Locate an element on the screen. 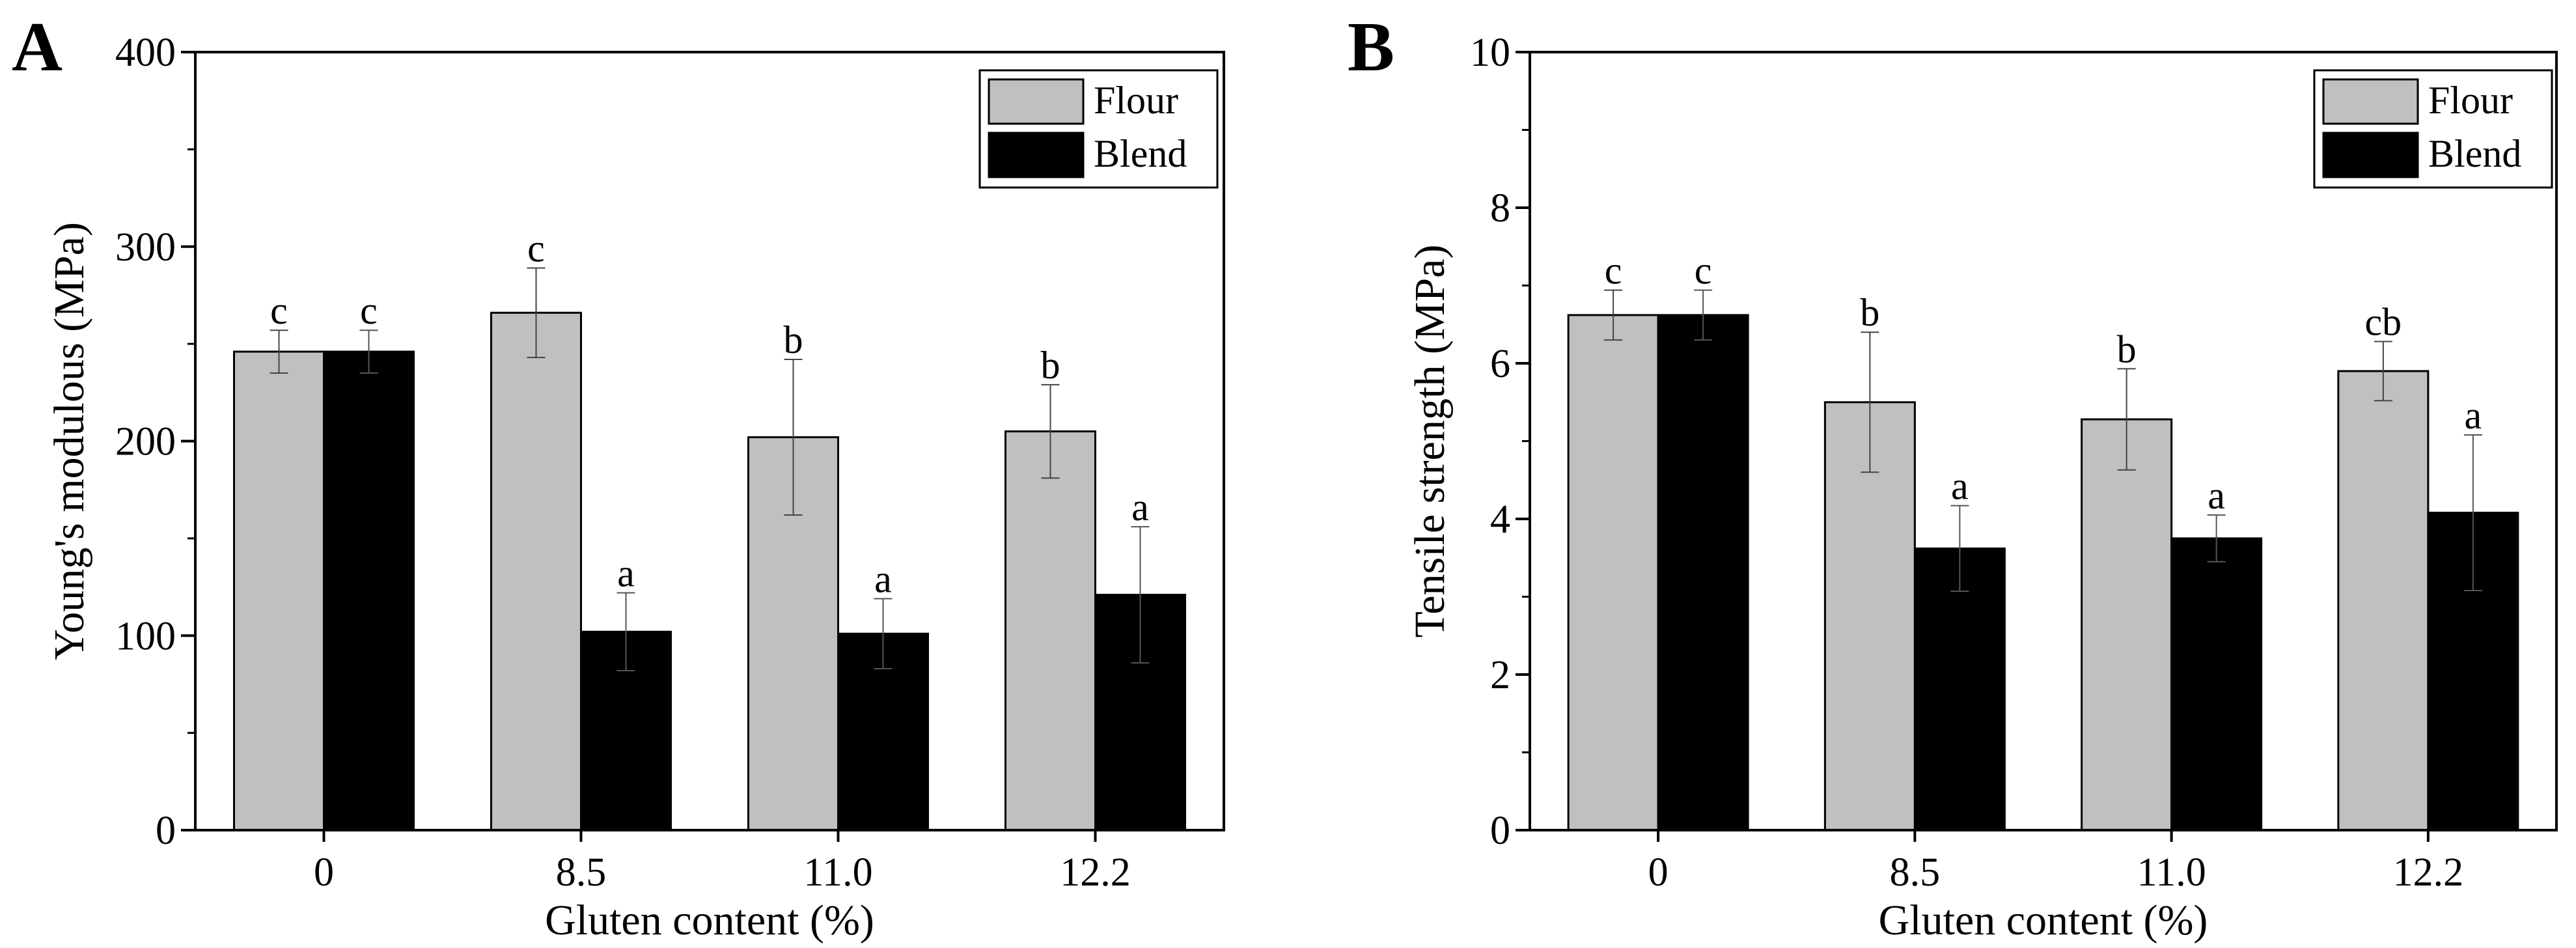  y-tick-label: 10 is located at coordinates (1490, 53).